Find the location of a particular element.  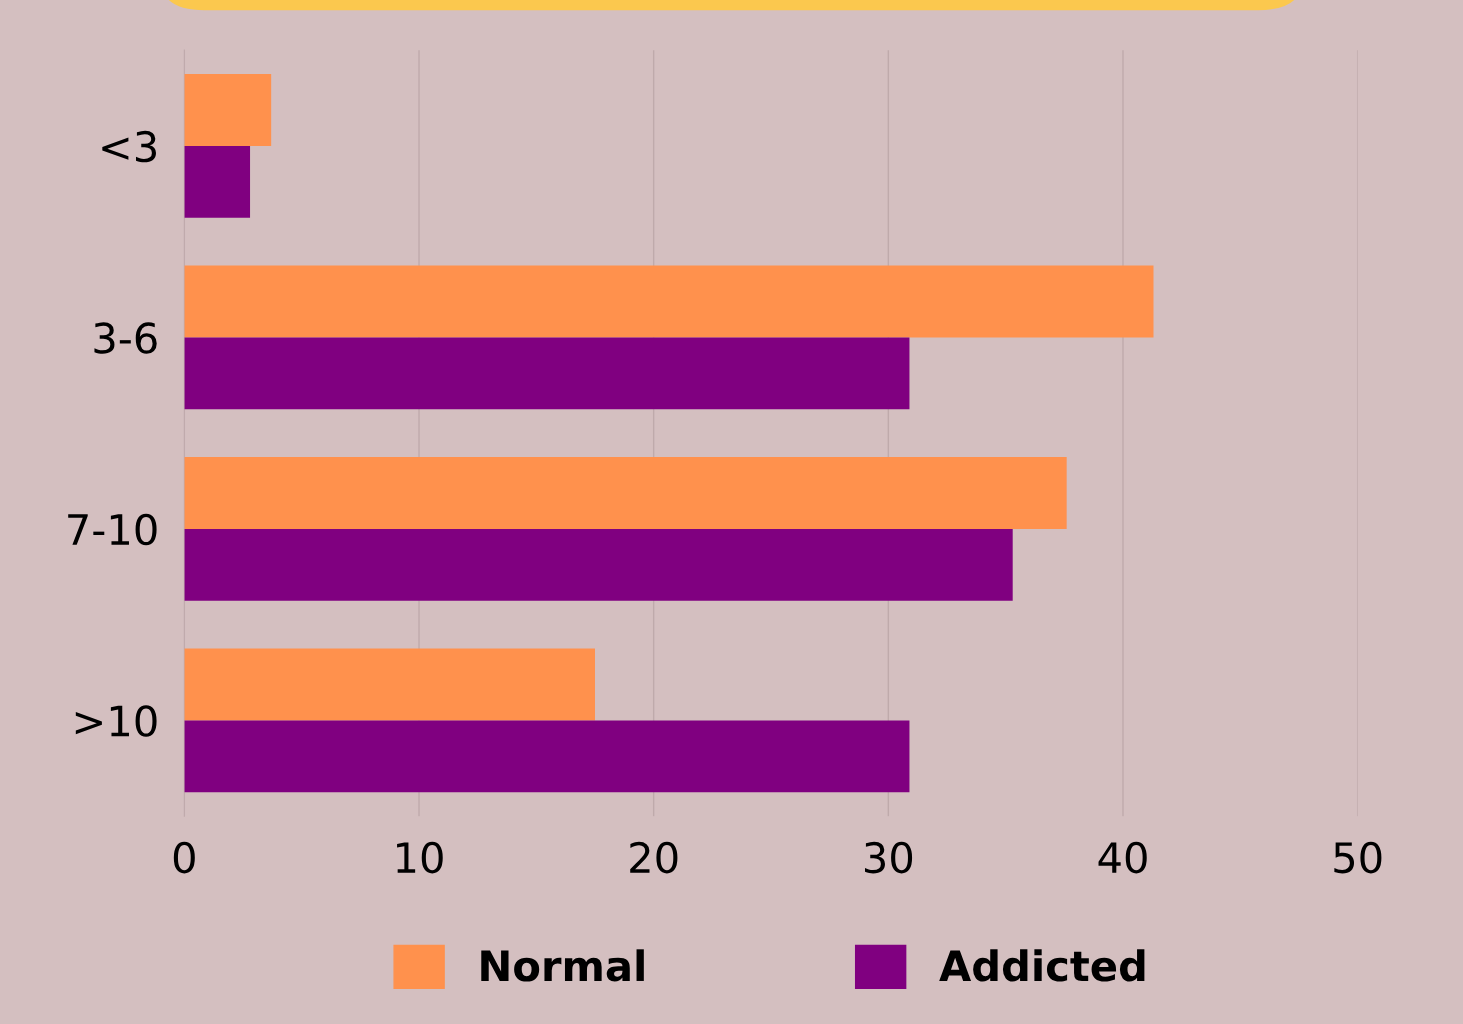

y-tick-label: <3 is located at coordinates (129, 146).